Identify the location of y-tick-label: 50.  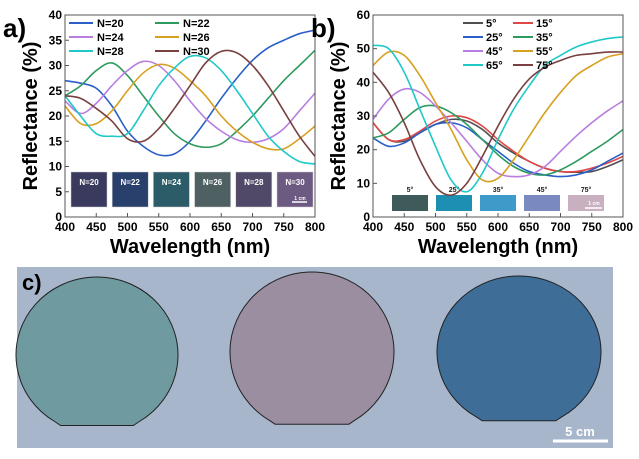
(364, 49).